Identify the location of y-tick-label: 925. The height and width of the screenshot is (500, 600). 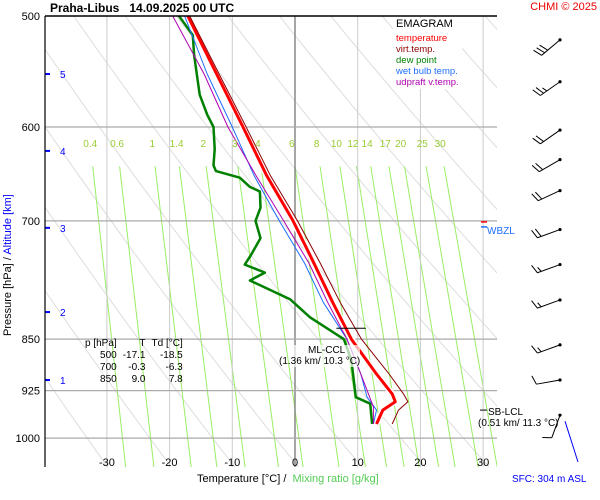
(31, 392).